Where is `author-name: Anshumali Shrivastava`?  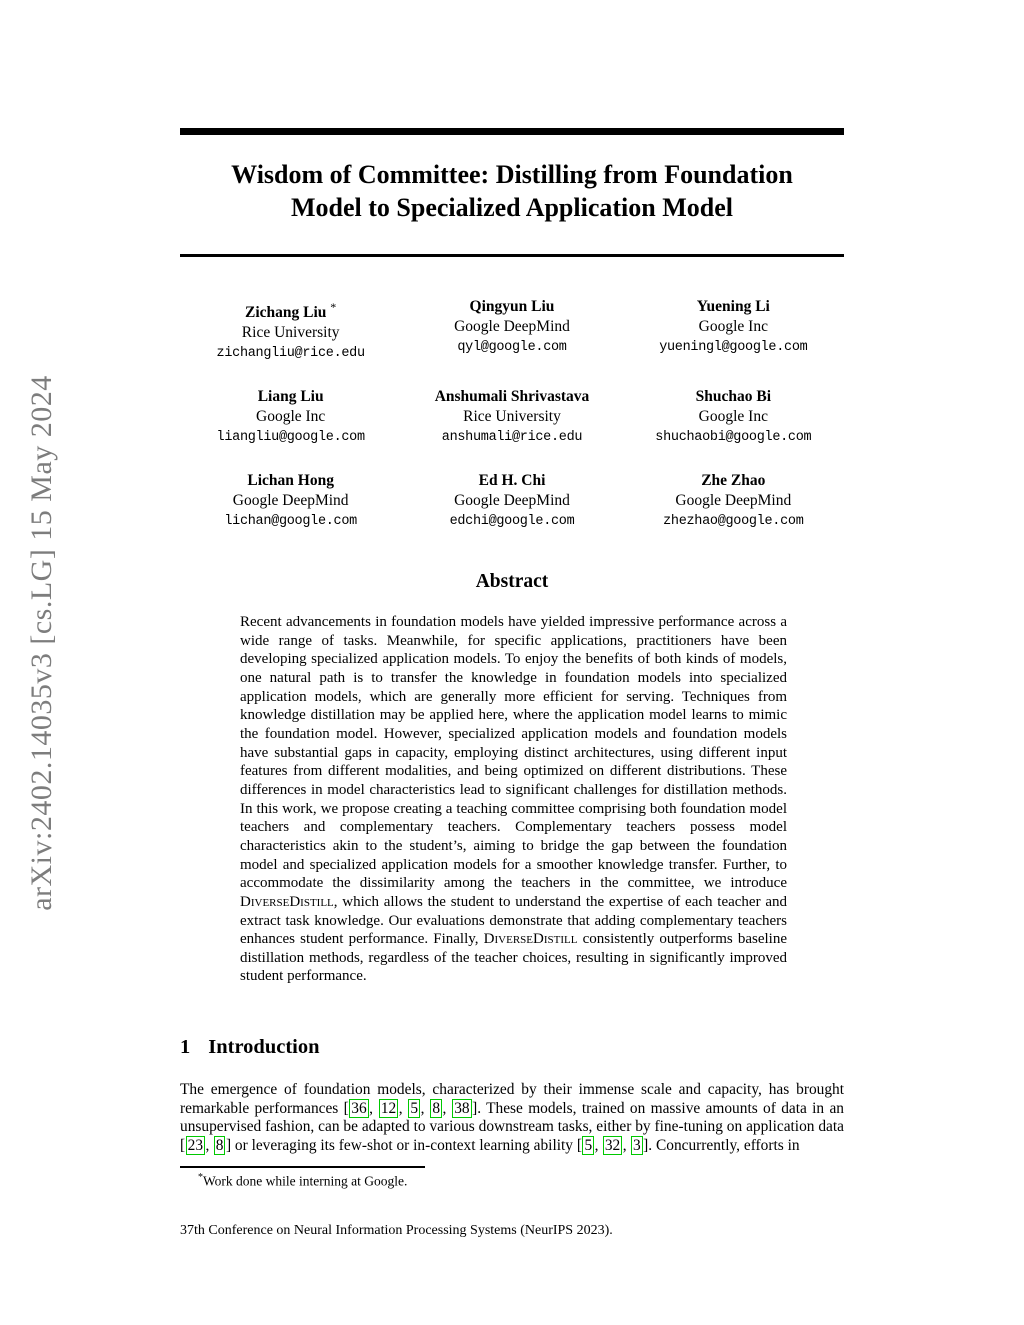
author-name: Anshumali Shrivastava is located at coordinates (512, 397).